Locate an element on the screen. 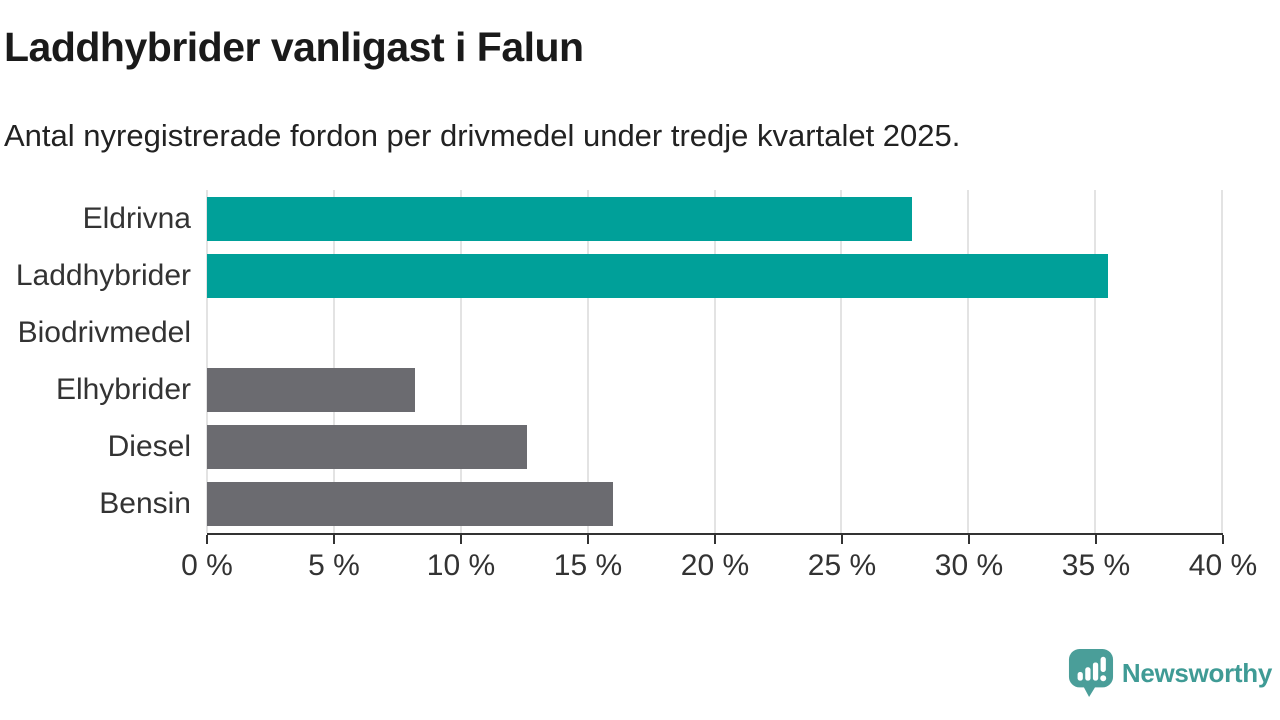 The height and width of the screenshot is (720, 1280). category-label: Eldrivna is located at coordinates (136, 218).